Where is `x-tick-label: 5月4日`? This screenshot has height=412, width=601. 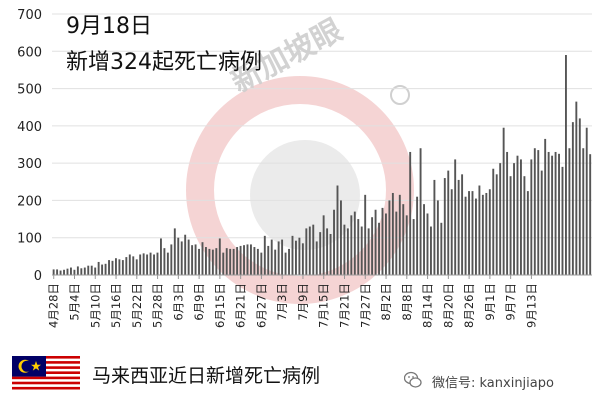 x-tick-label: 5月4日 is located at coordinates (75, 302).